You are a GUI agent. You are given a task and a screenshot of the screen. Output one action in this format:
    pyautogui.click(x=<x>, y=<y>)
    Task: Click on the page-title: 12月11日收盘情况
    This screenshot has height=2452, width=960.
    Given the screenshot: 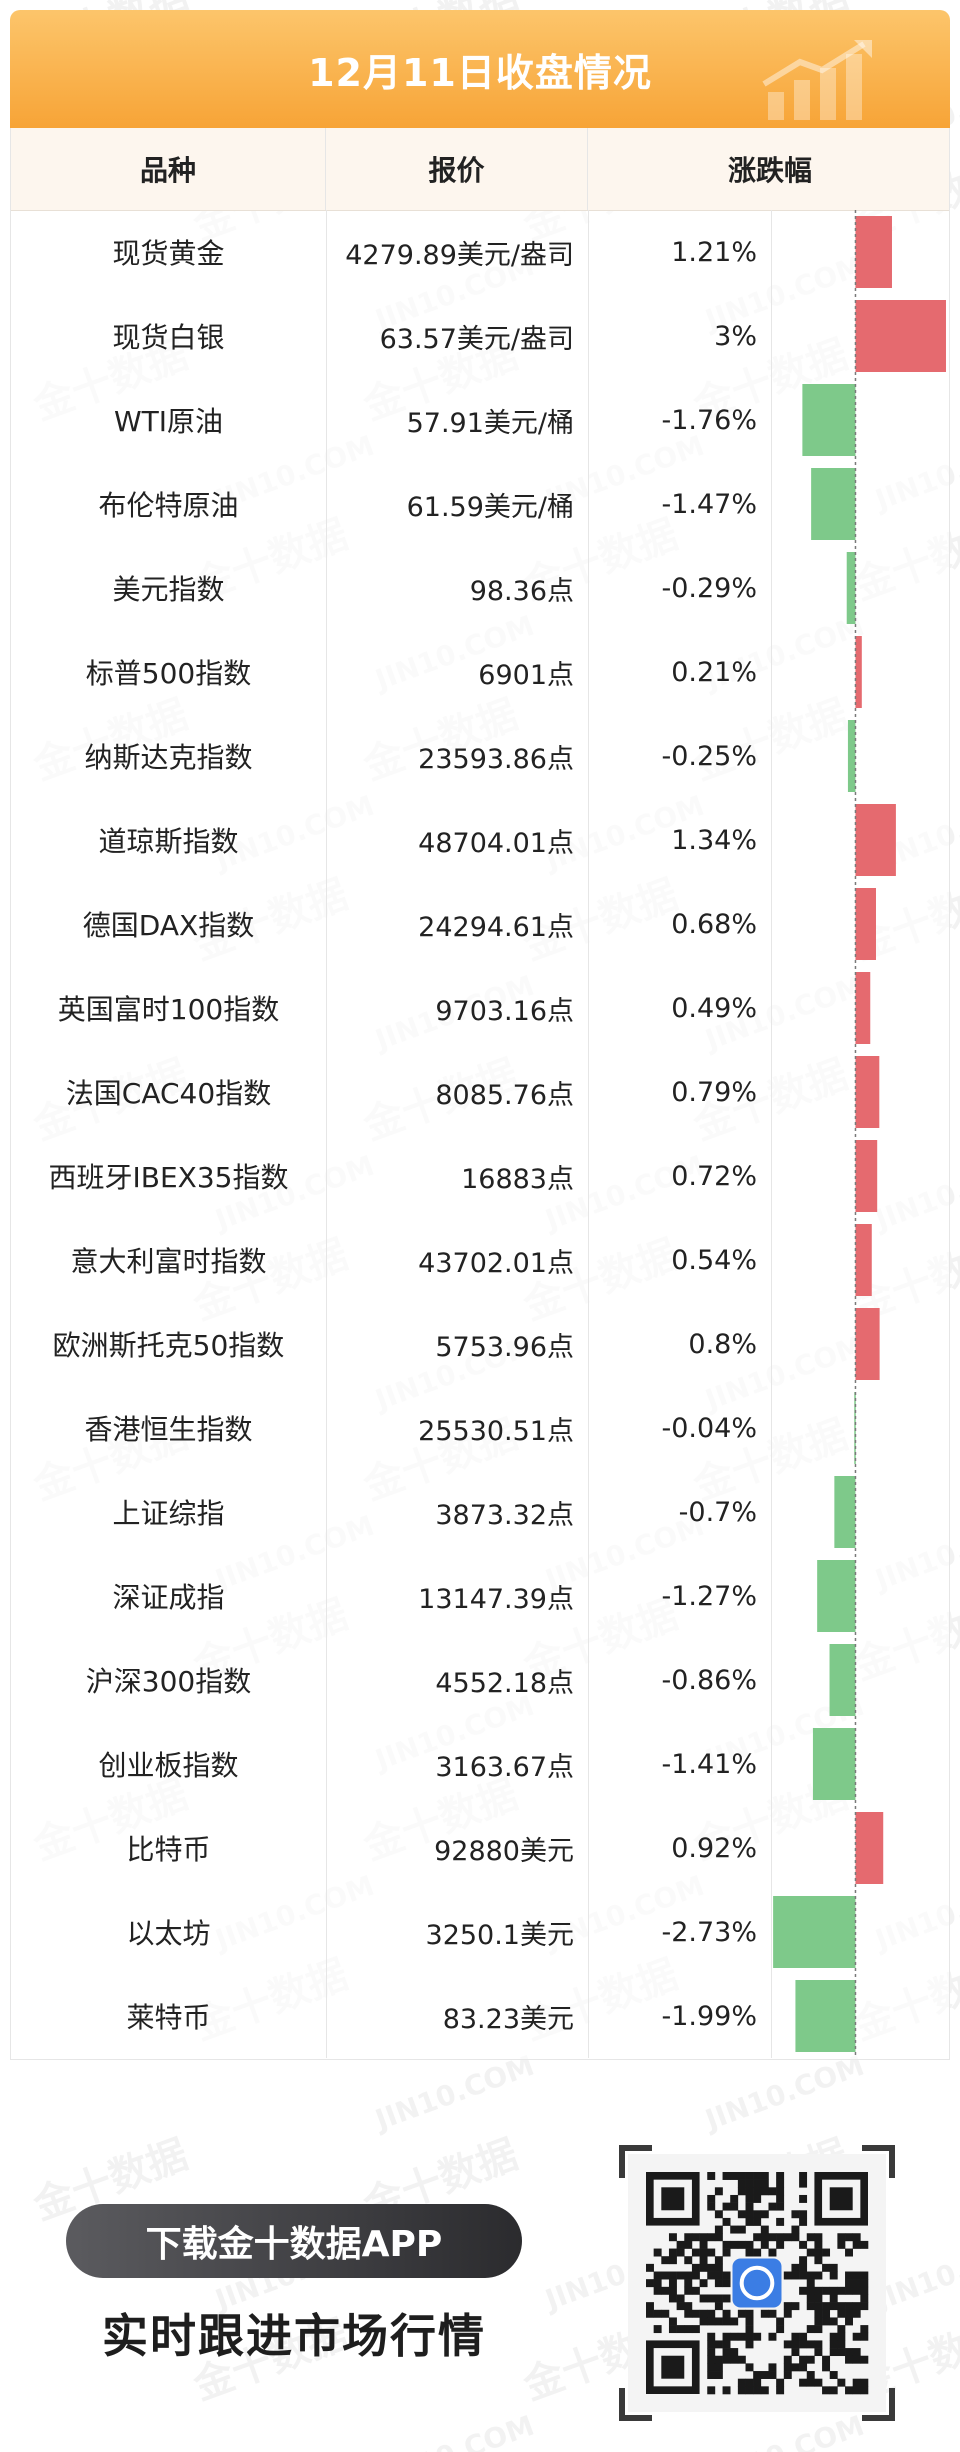 What is the action you would take?
    pyautogui.click(x=480, y=72)
    